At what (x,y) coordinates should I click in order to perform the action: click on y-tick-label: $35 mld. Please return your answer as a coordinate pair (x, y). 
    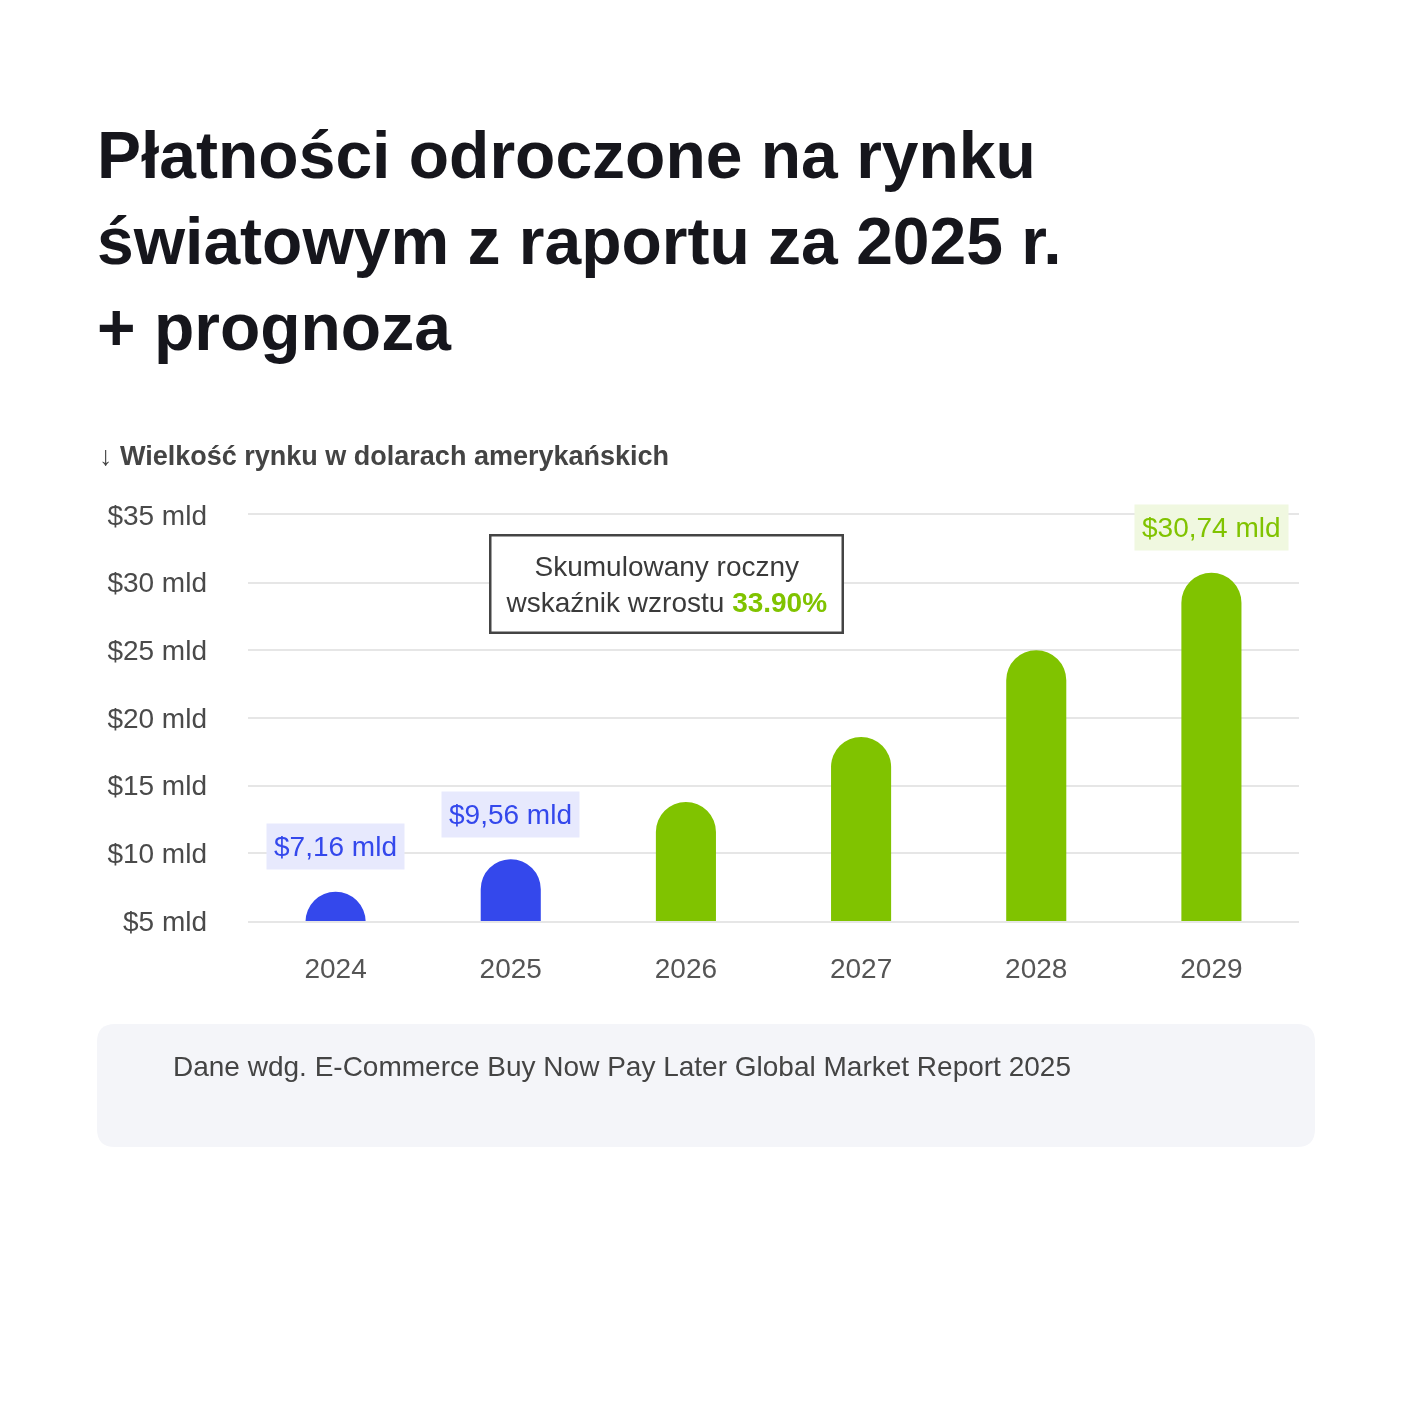
    Looking at the image, I should click on (157, 515).